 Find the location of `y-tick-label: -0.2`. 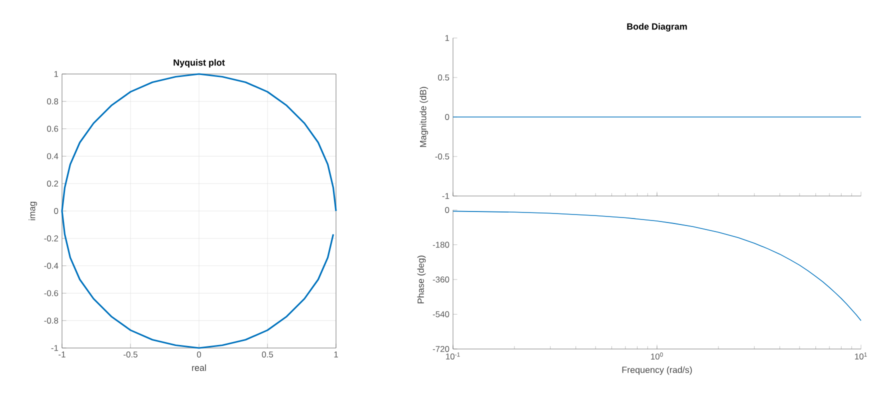

y-tick-label: -0.2 is located at coordinates (51, 238).